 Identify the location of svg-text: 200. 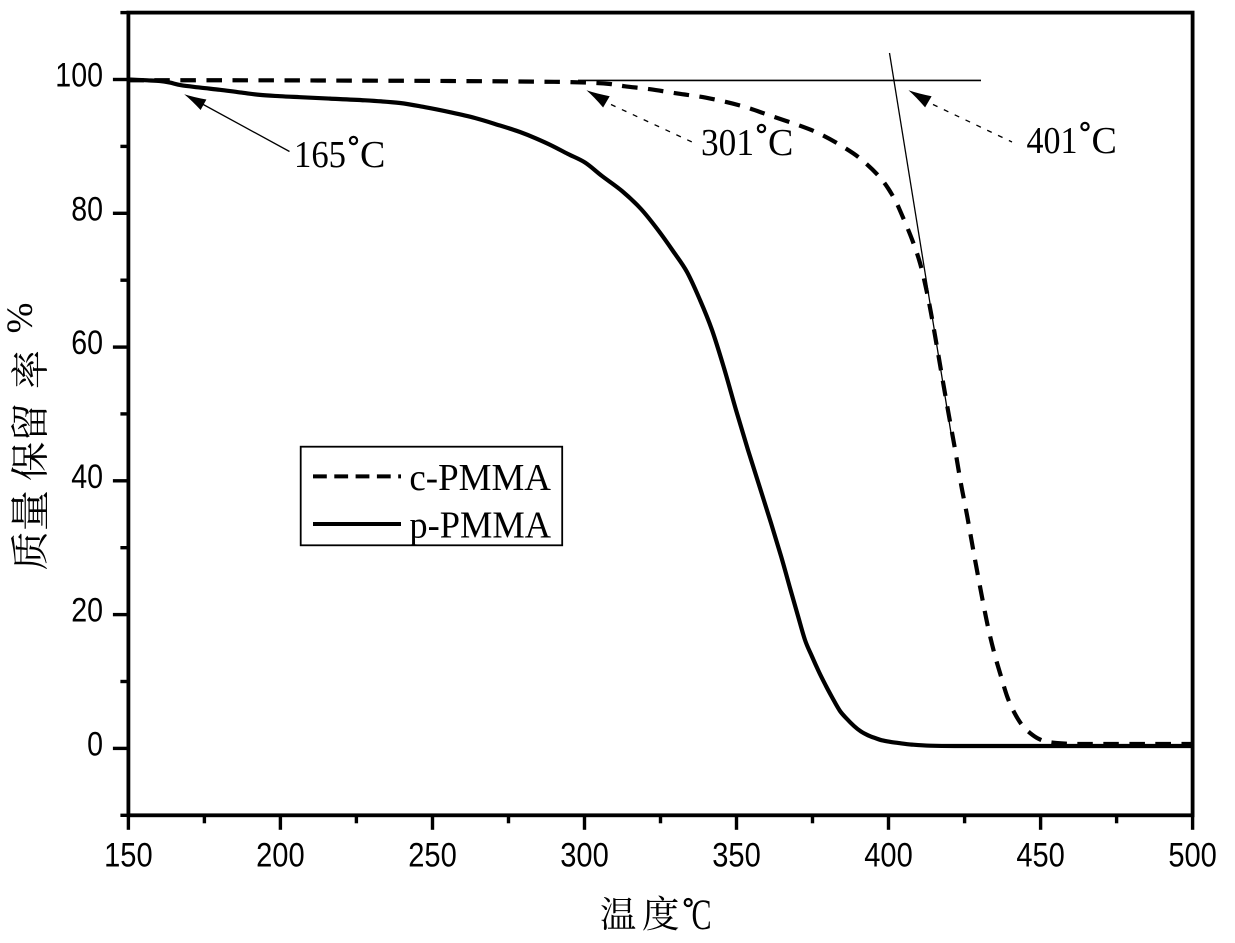
(280, 856).